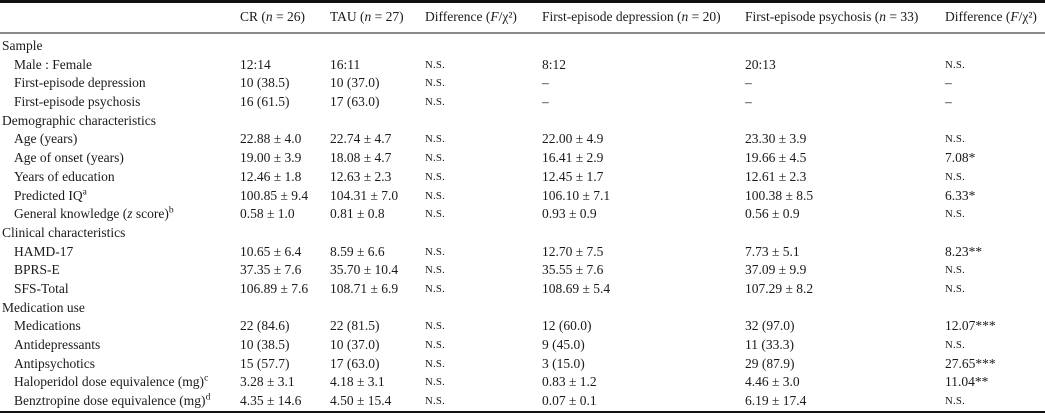  Describe the element at coordinates (171, 210) in the screenshot. I see `footnote-marker: b` at that location.